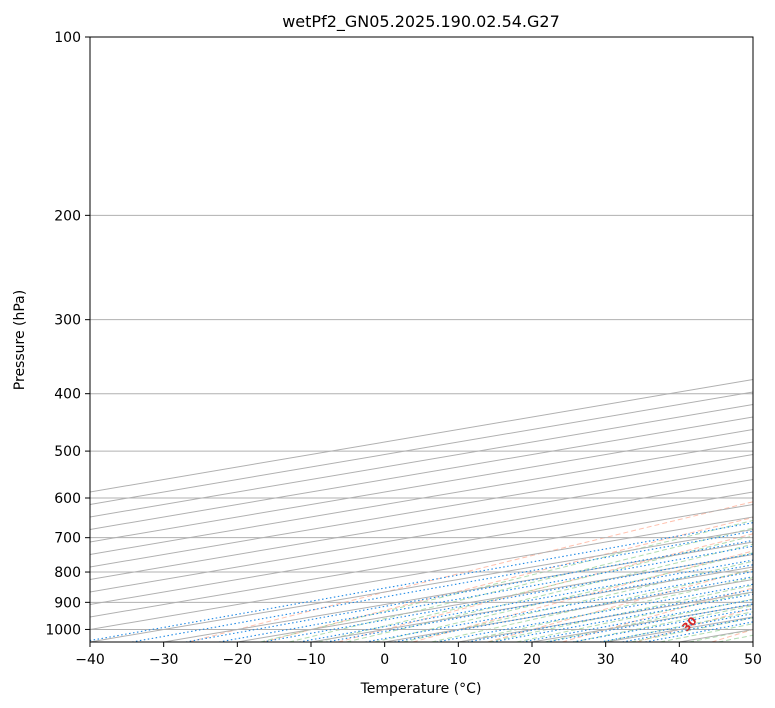  What do you see at coordinates (90, 660) in the screenshot?
I see `x-tick-label: −40` at bounding box center [90, 660].